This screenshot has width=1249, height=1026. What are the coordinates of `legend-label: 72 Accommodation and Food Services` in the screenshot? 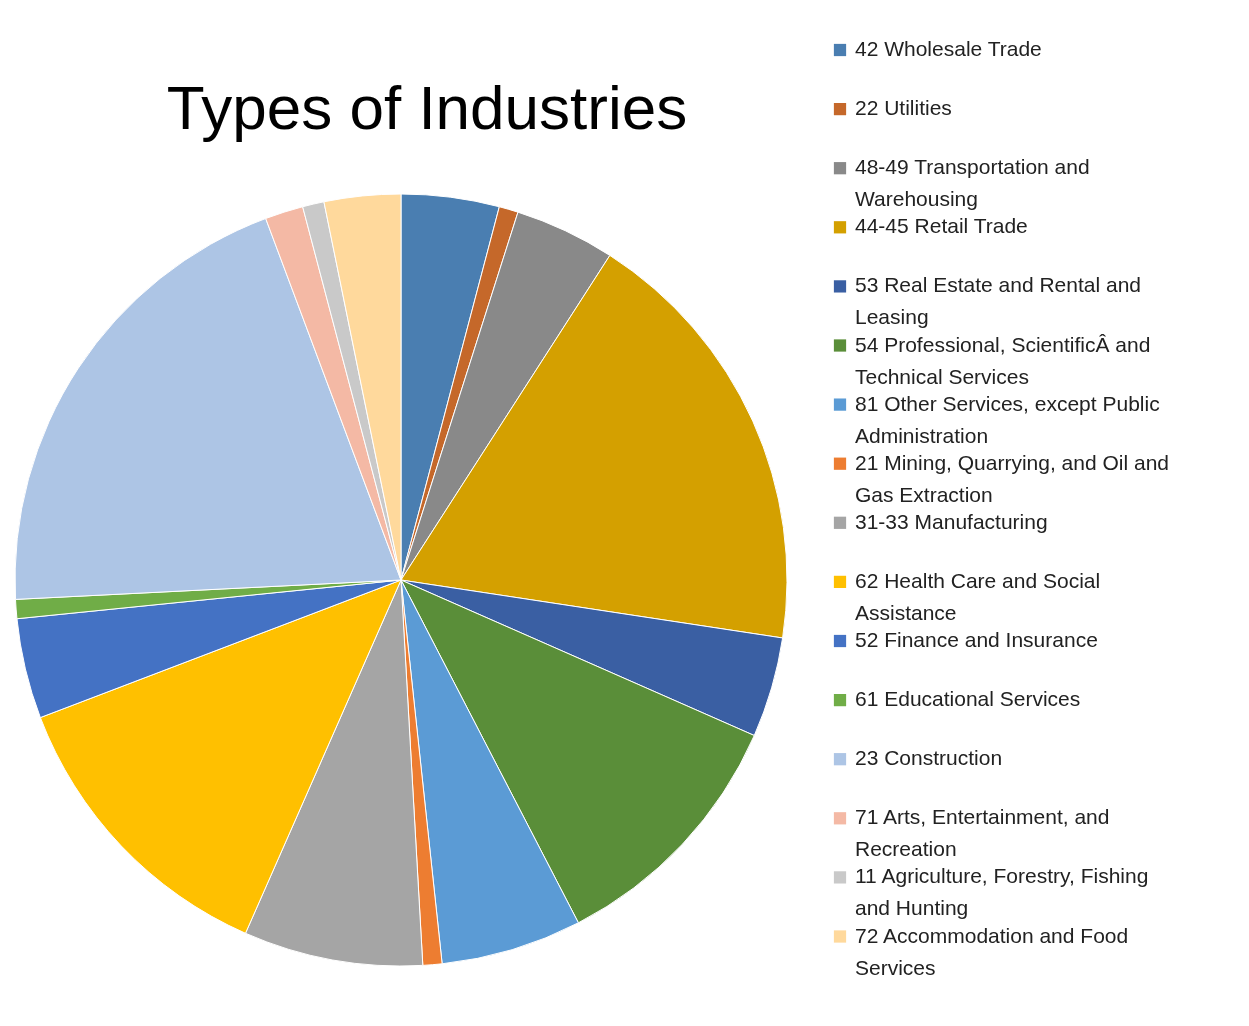 It's located at (992, 951).